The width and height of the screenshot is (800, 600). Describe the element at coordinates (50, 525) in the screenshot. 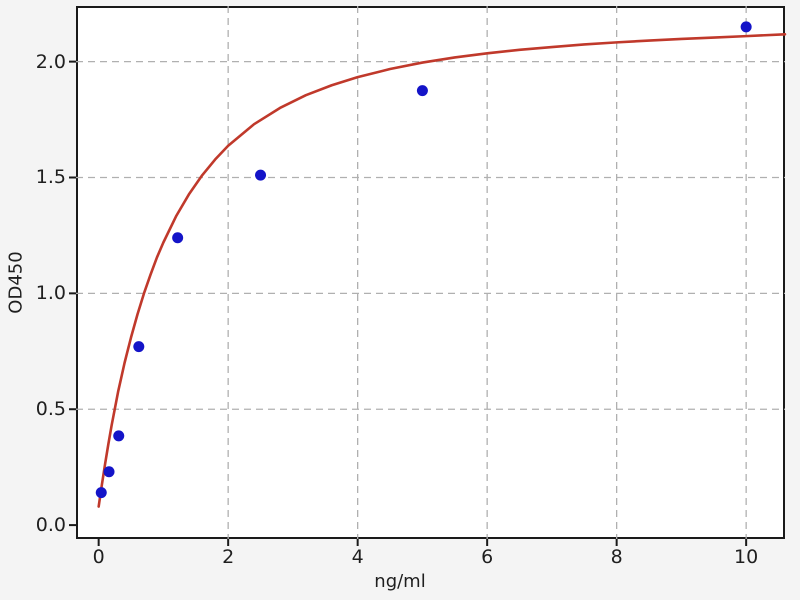

I see `y-tick-label: 0.0` at that location.